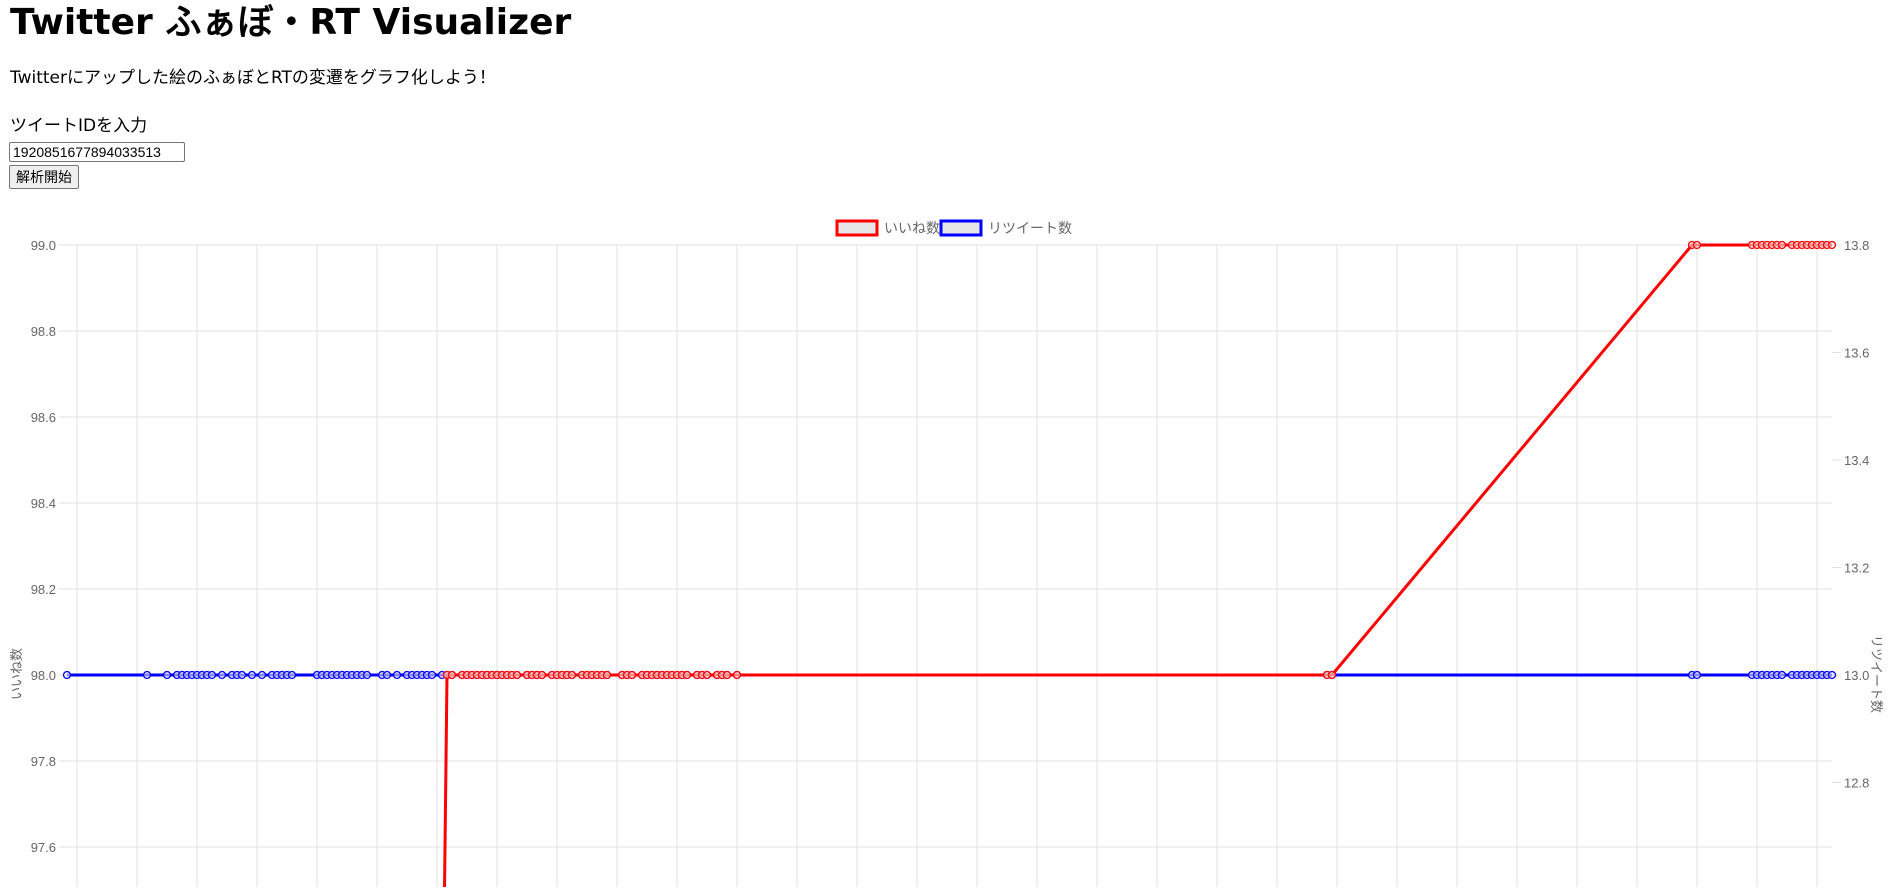 This screenshot has width=1890, height=889. What do you see at coordinates (1030, 228) in the screenshot?
I see `legend-label-retweets: リツイート数` at bounding box center [1030, 228].